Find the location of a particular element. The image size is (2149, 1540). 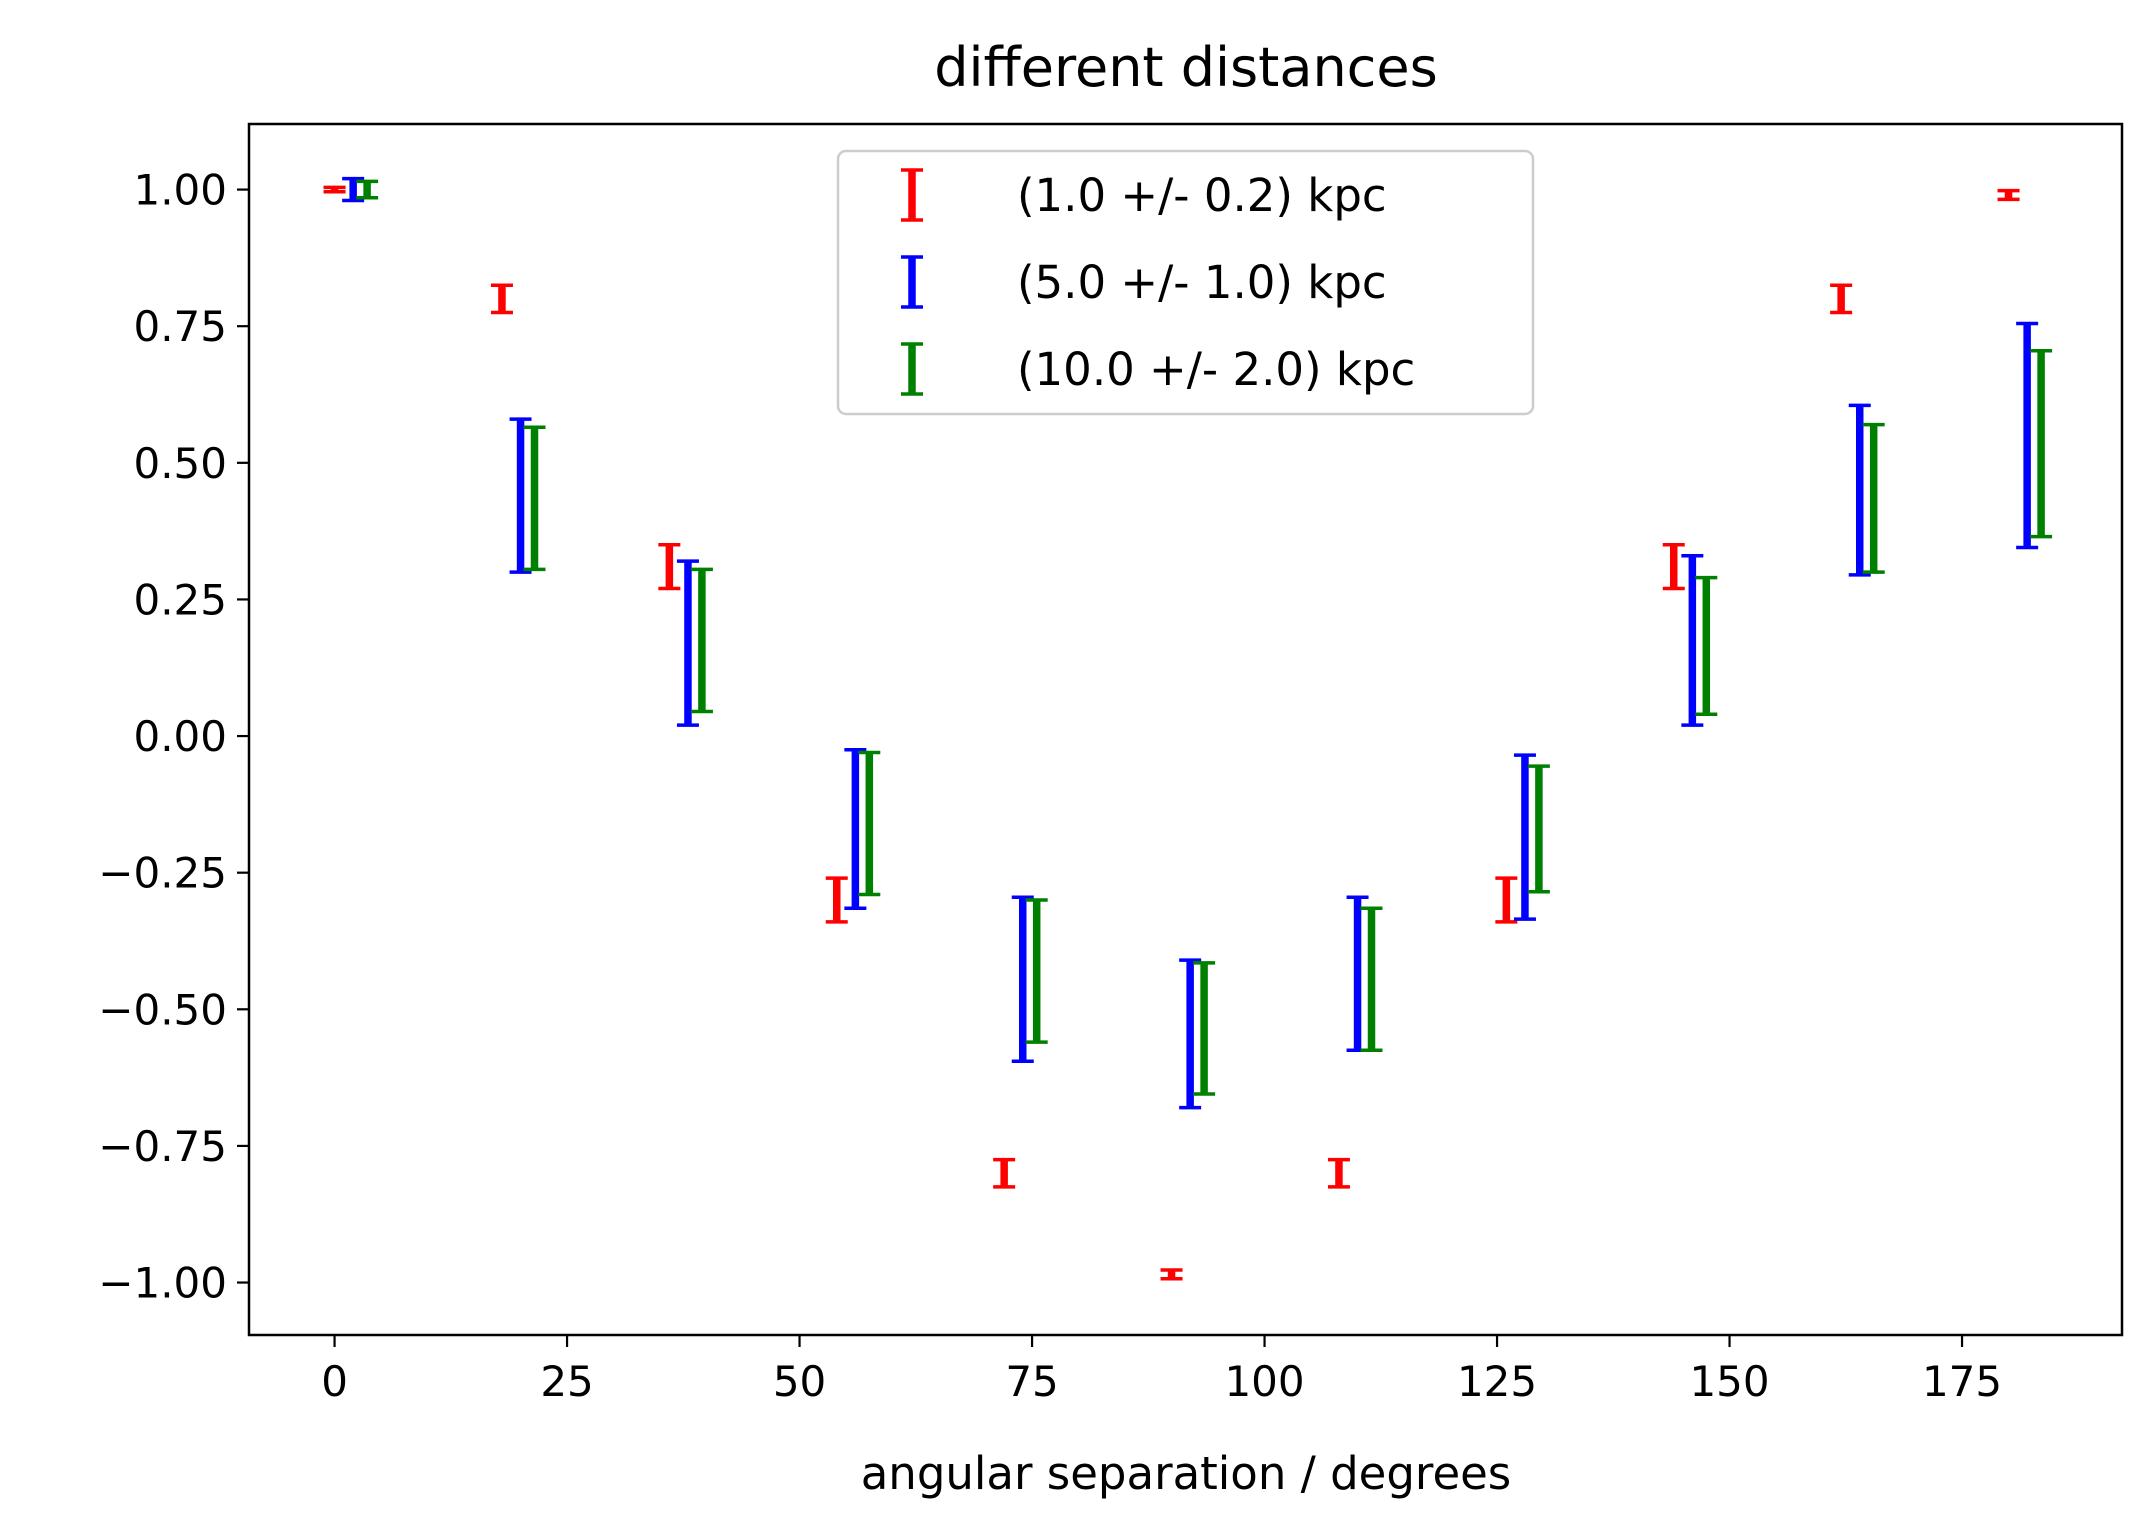

x-tick-label: 0 is located at coordinates (334, 1381).